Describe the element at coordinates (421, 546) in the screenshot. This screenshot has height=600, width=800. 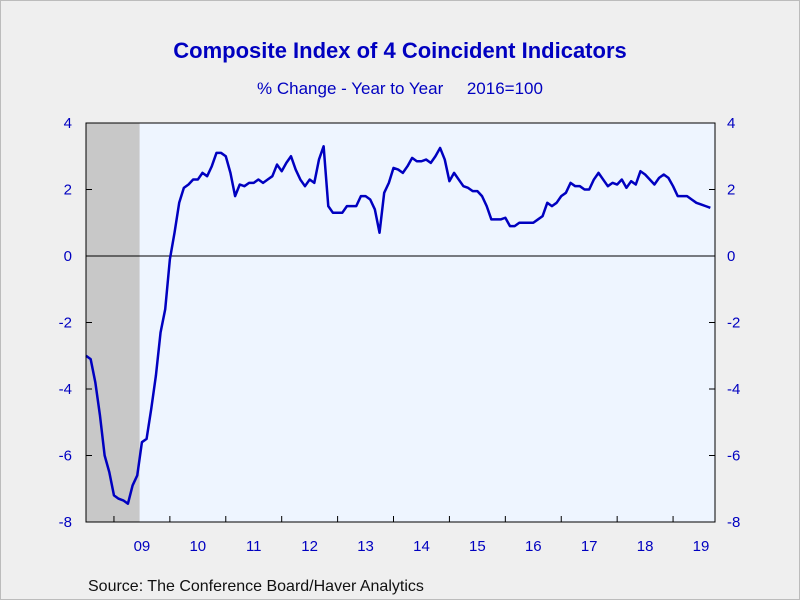
I see `x-tick-label: 14` at that location.